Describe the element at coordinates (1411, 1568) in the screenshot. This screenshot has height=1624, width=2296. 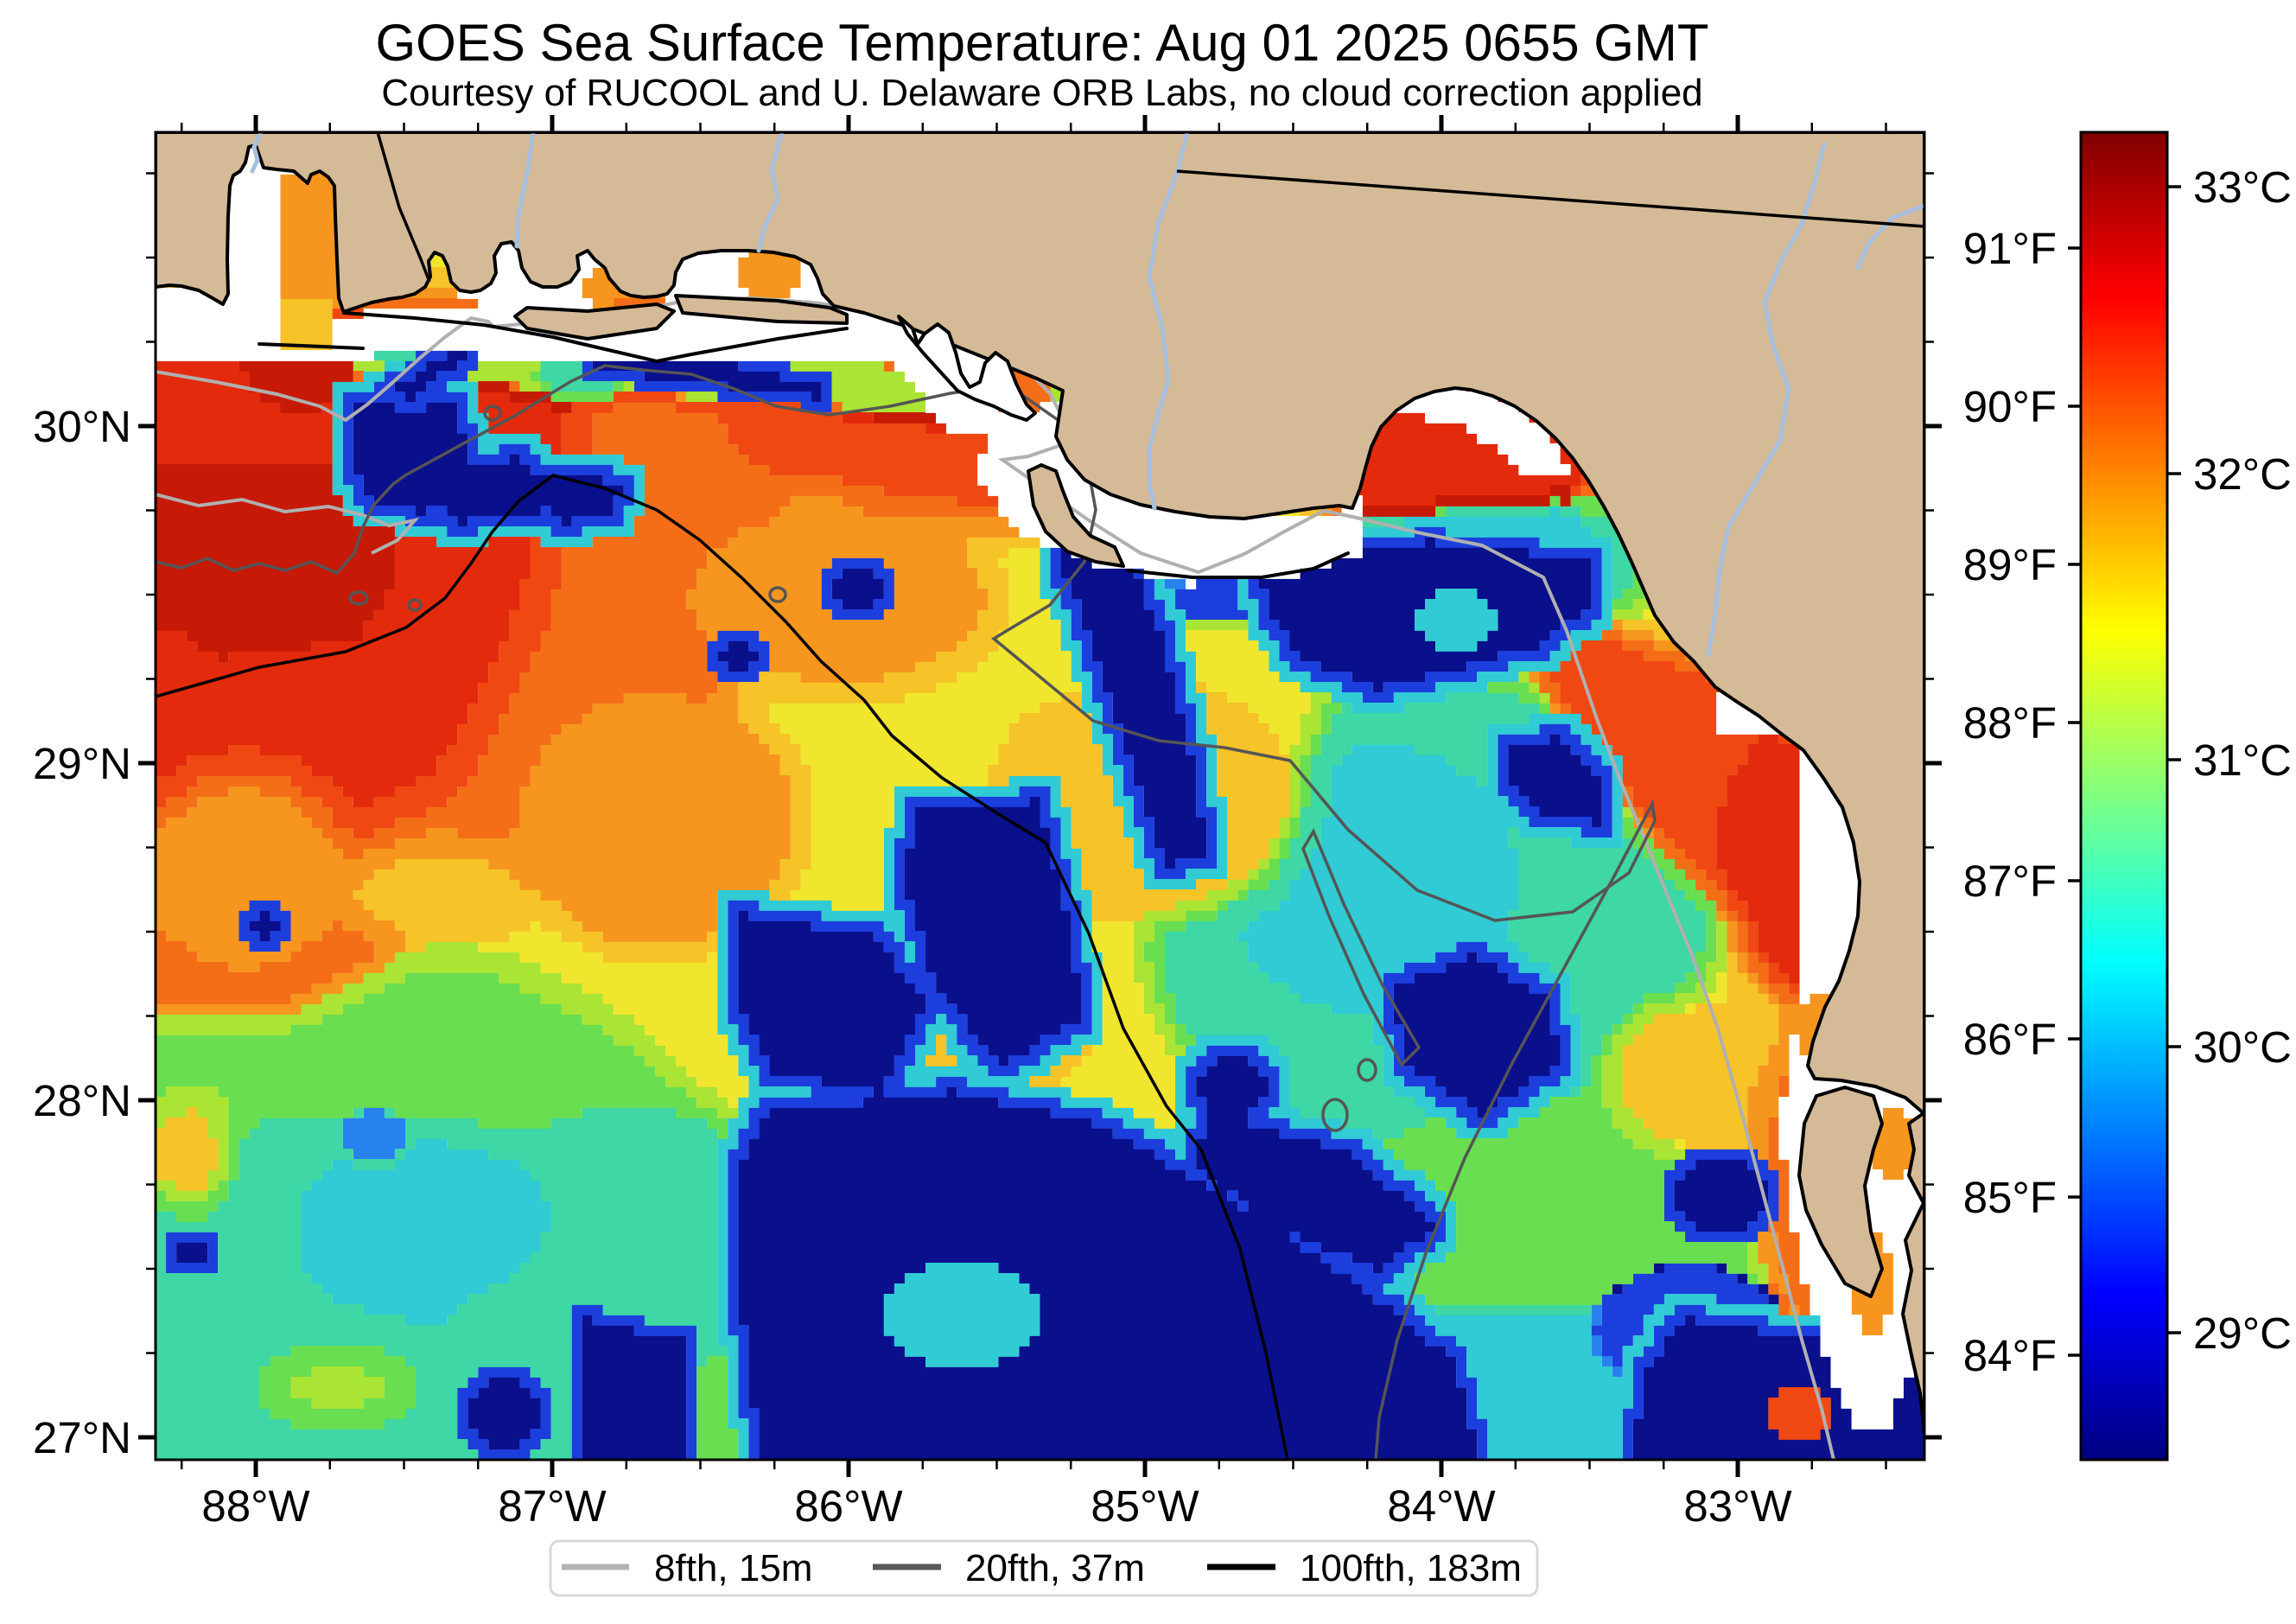
I see `svg-text: 100fth, 183m` at that location.